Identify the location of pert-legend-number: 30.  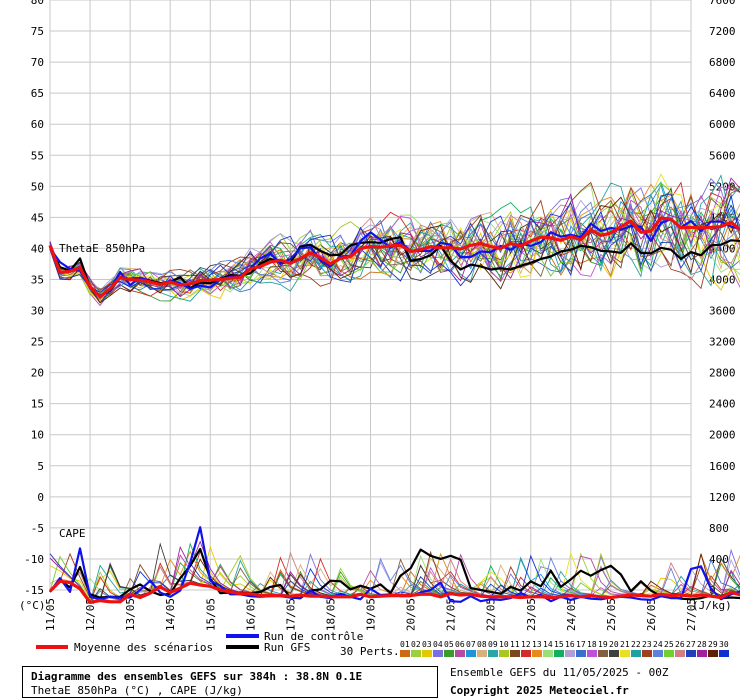
(724, 644).